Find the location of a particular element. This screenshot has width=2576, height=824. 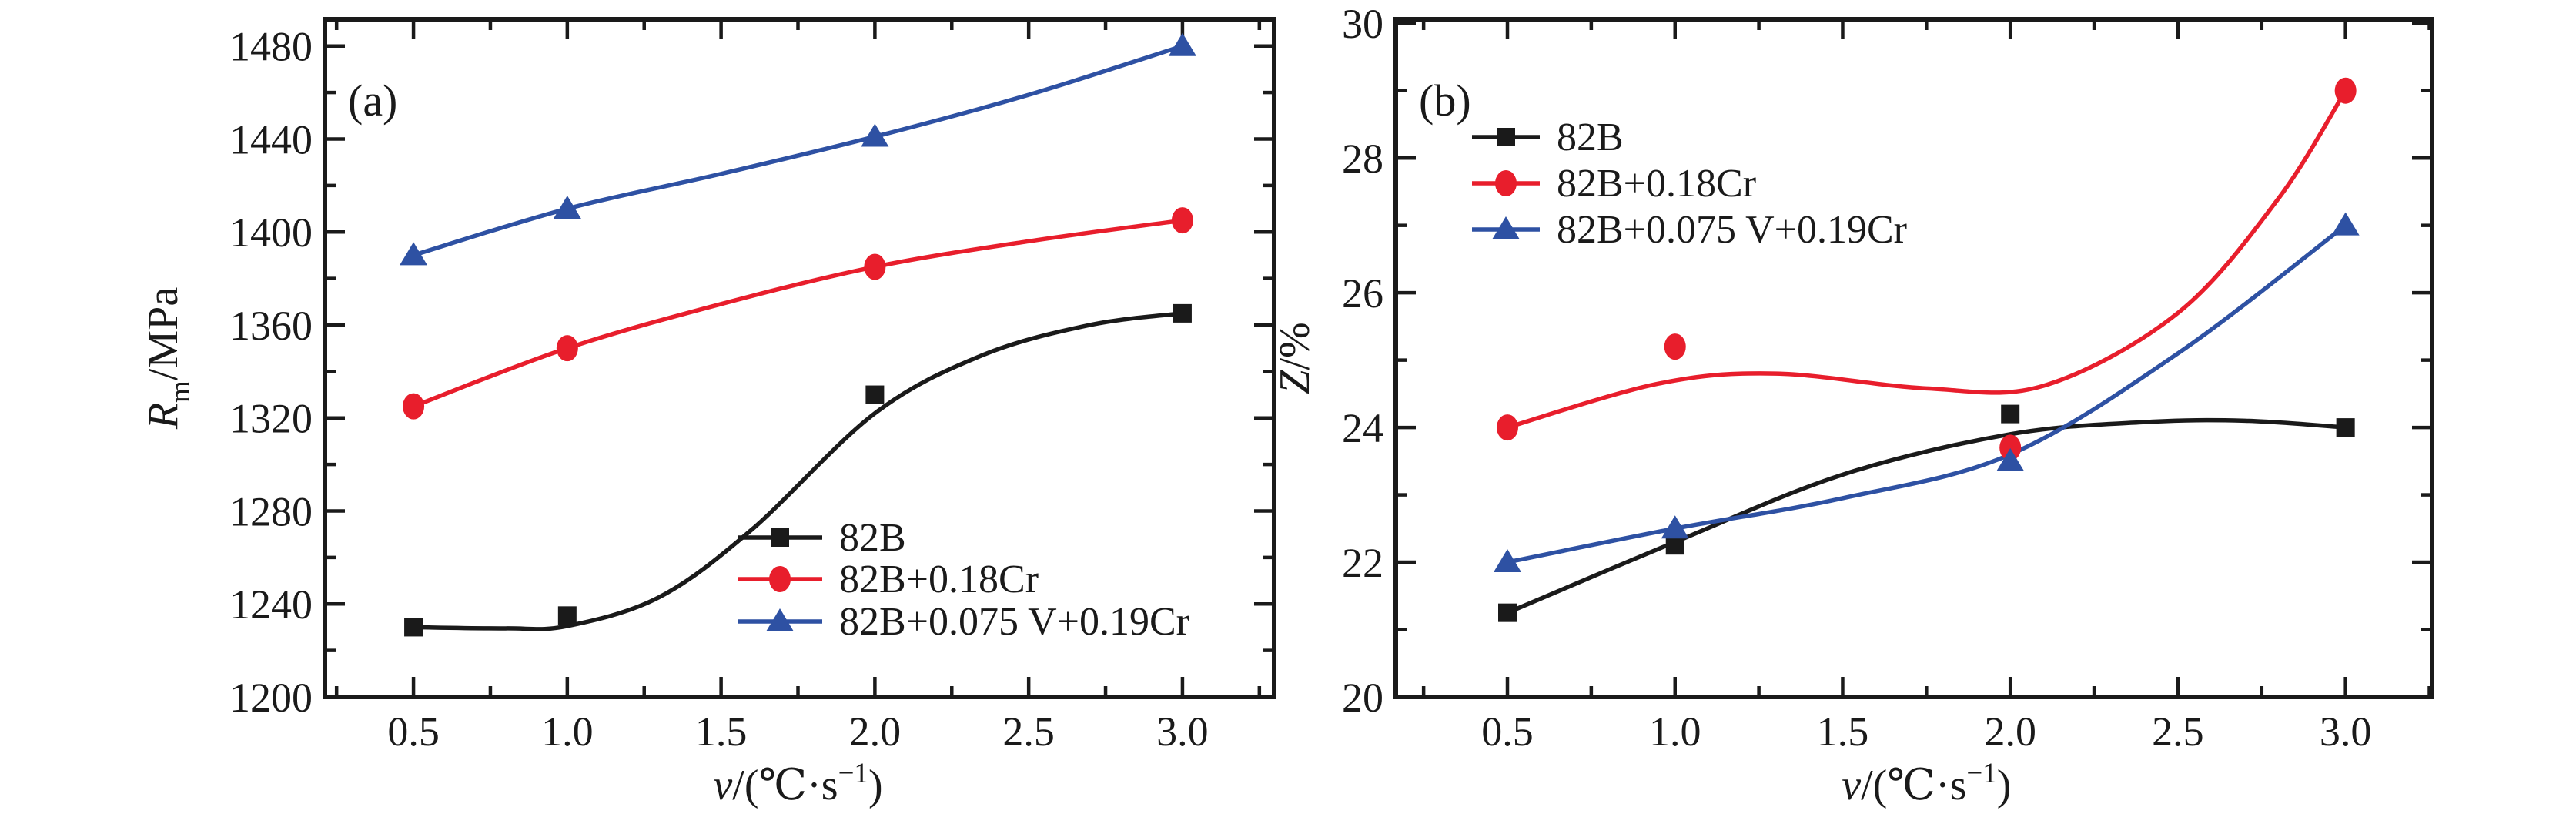

y-tick-label-a: 1400 is located at coordinates (271, 232).